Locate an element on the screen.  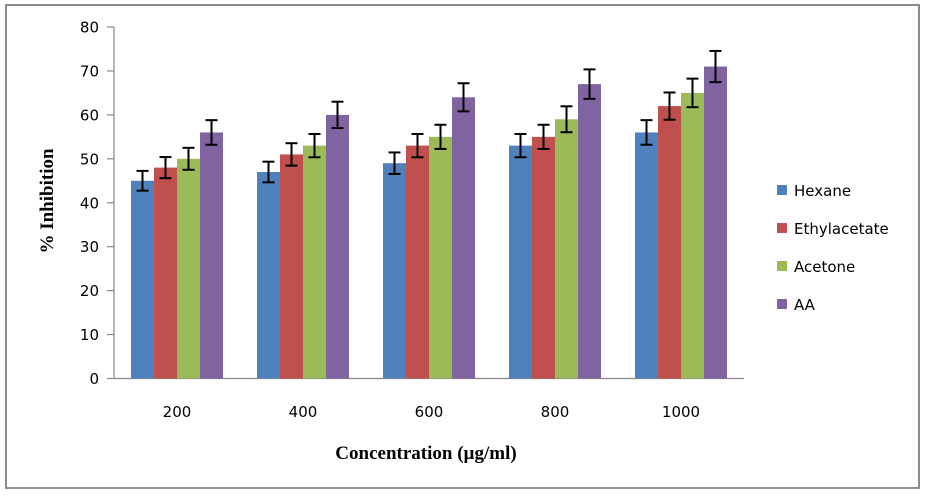
legend-label: Acetone is located at coordinates (824, 267).